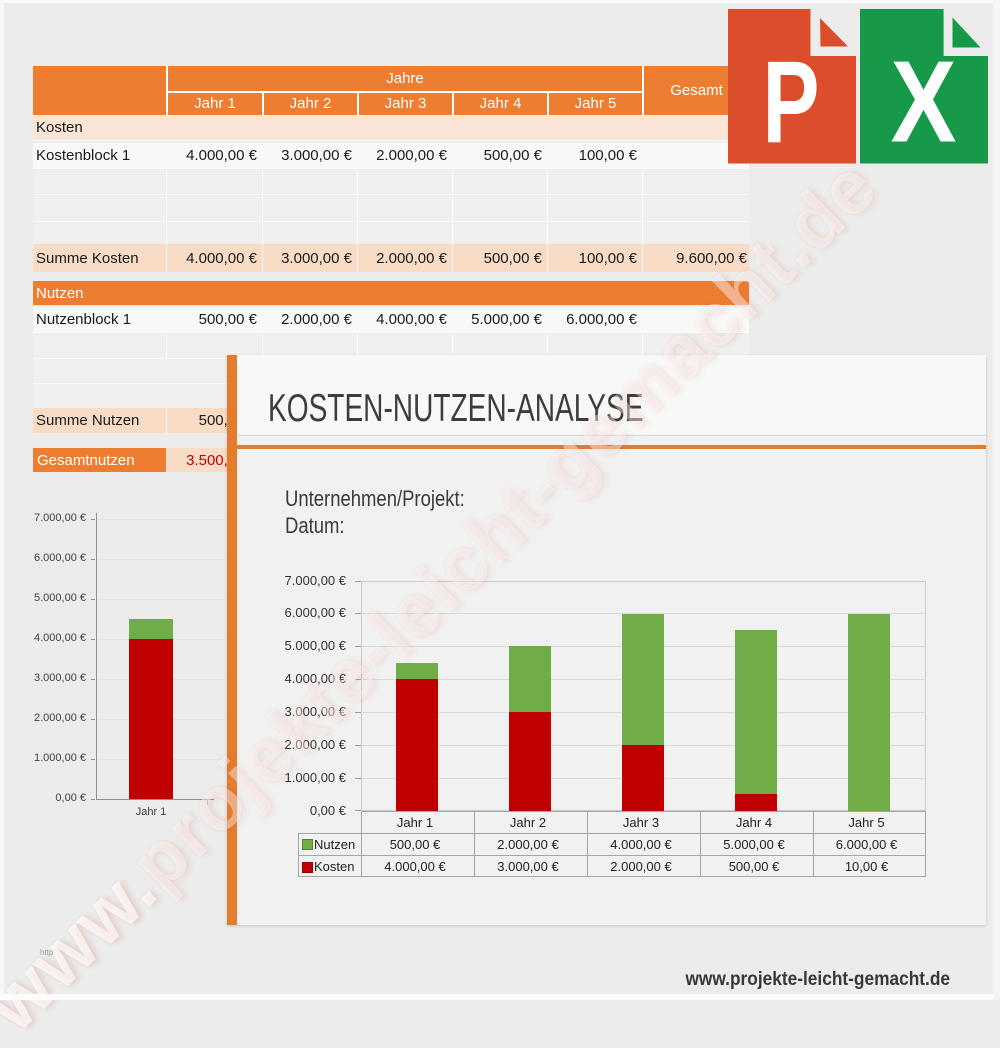 The image size is (1000, 1048). Describe the element at coordinates (791, 101) in the screenshot. I see `svg-text: P` at that location.